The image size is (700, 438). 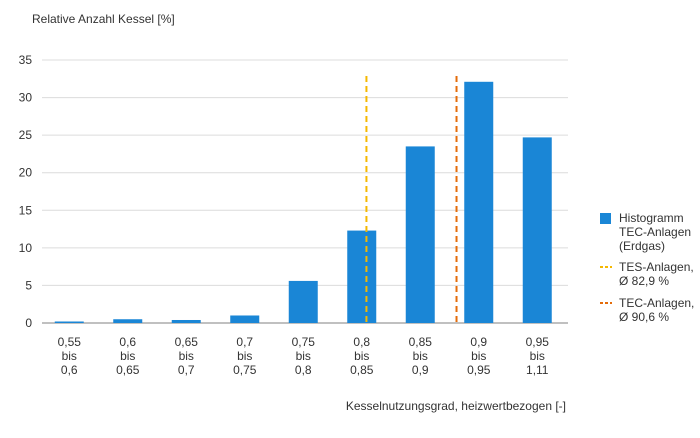 What do you see at coordinates (655, 232) in the screenshot?
I see `legend-label: TEC-Anlagen` at bounding box center [655, 232].